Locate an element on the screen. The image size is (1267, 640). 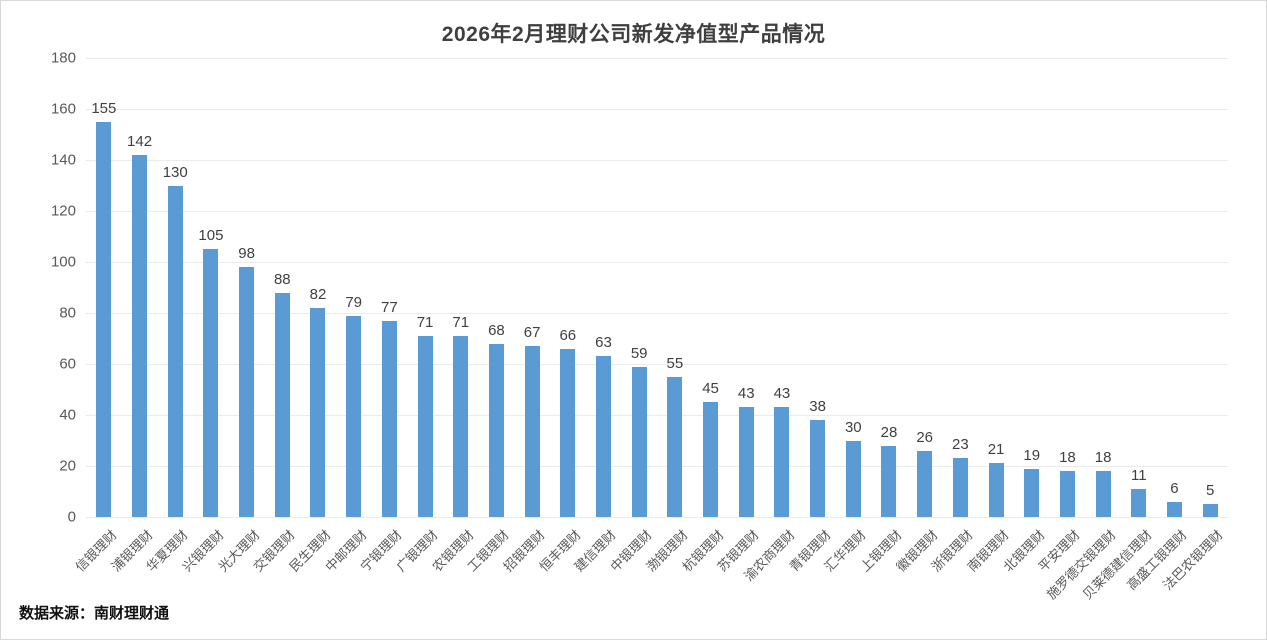
y-axis-tick: 0 is located at coordinates (71, 517).